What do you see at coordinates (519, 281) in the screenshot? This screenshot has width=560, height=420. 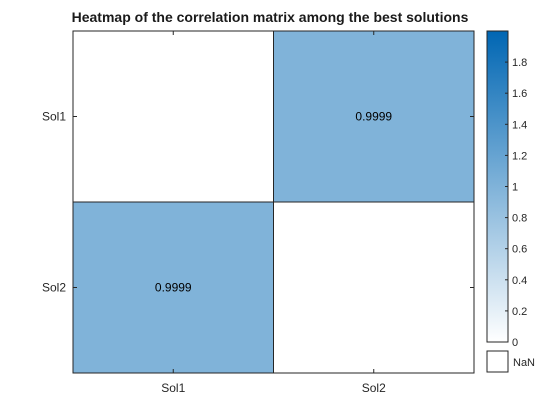 I see `colorbar-tick-label: 0.4` at bounding box center [519, 281].